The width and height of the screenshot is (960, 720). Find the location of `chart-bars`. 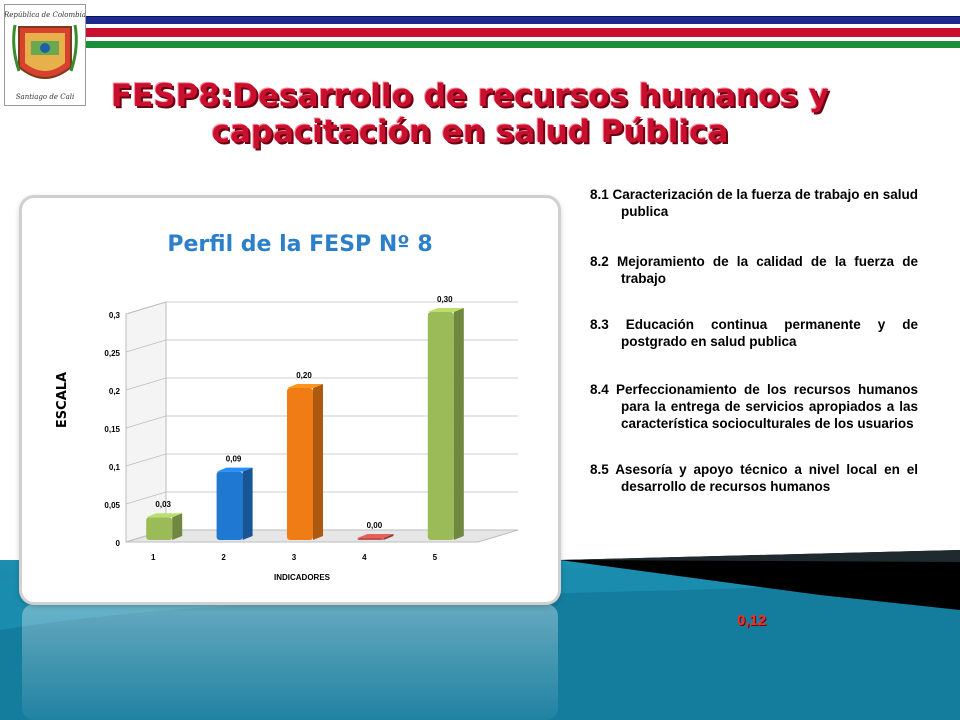

chart-bars is located at coordinates (305, 424).